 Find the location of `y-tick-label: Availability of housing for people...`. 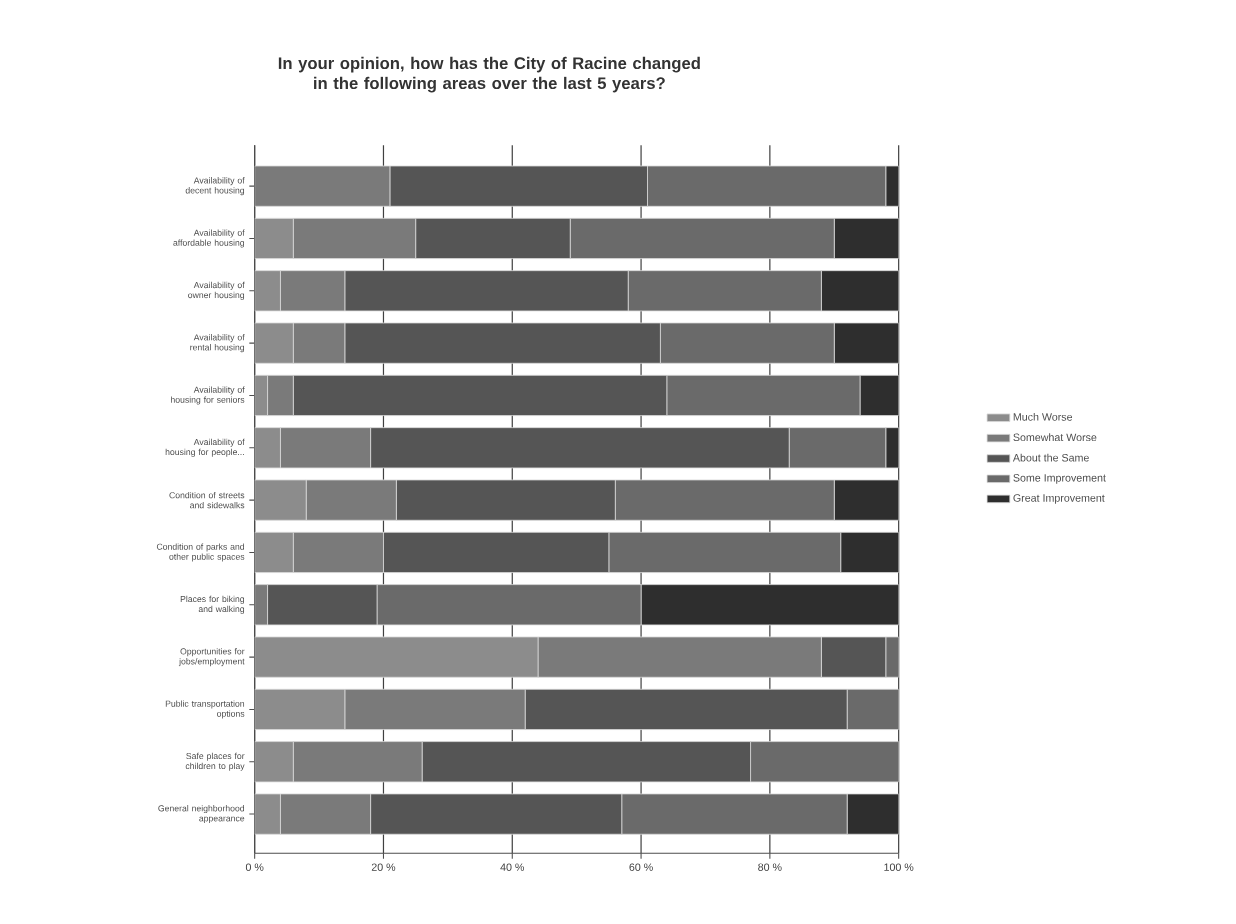

y-tick-label: Availability of housing for people... is located at coordinates (205, 447).